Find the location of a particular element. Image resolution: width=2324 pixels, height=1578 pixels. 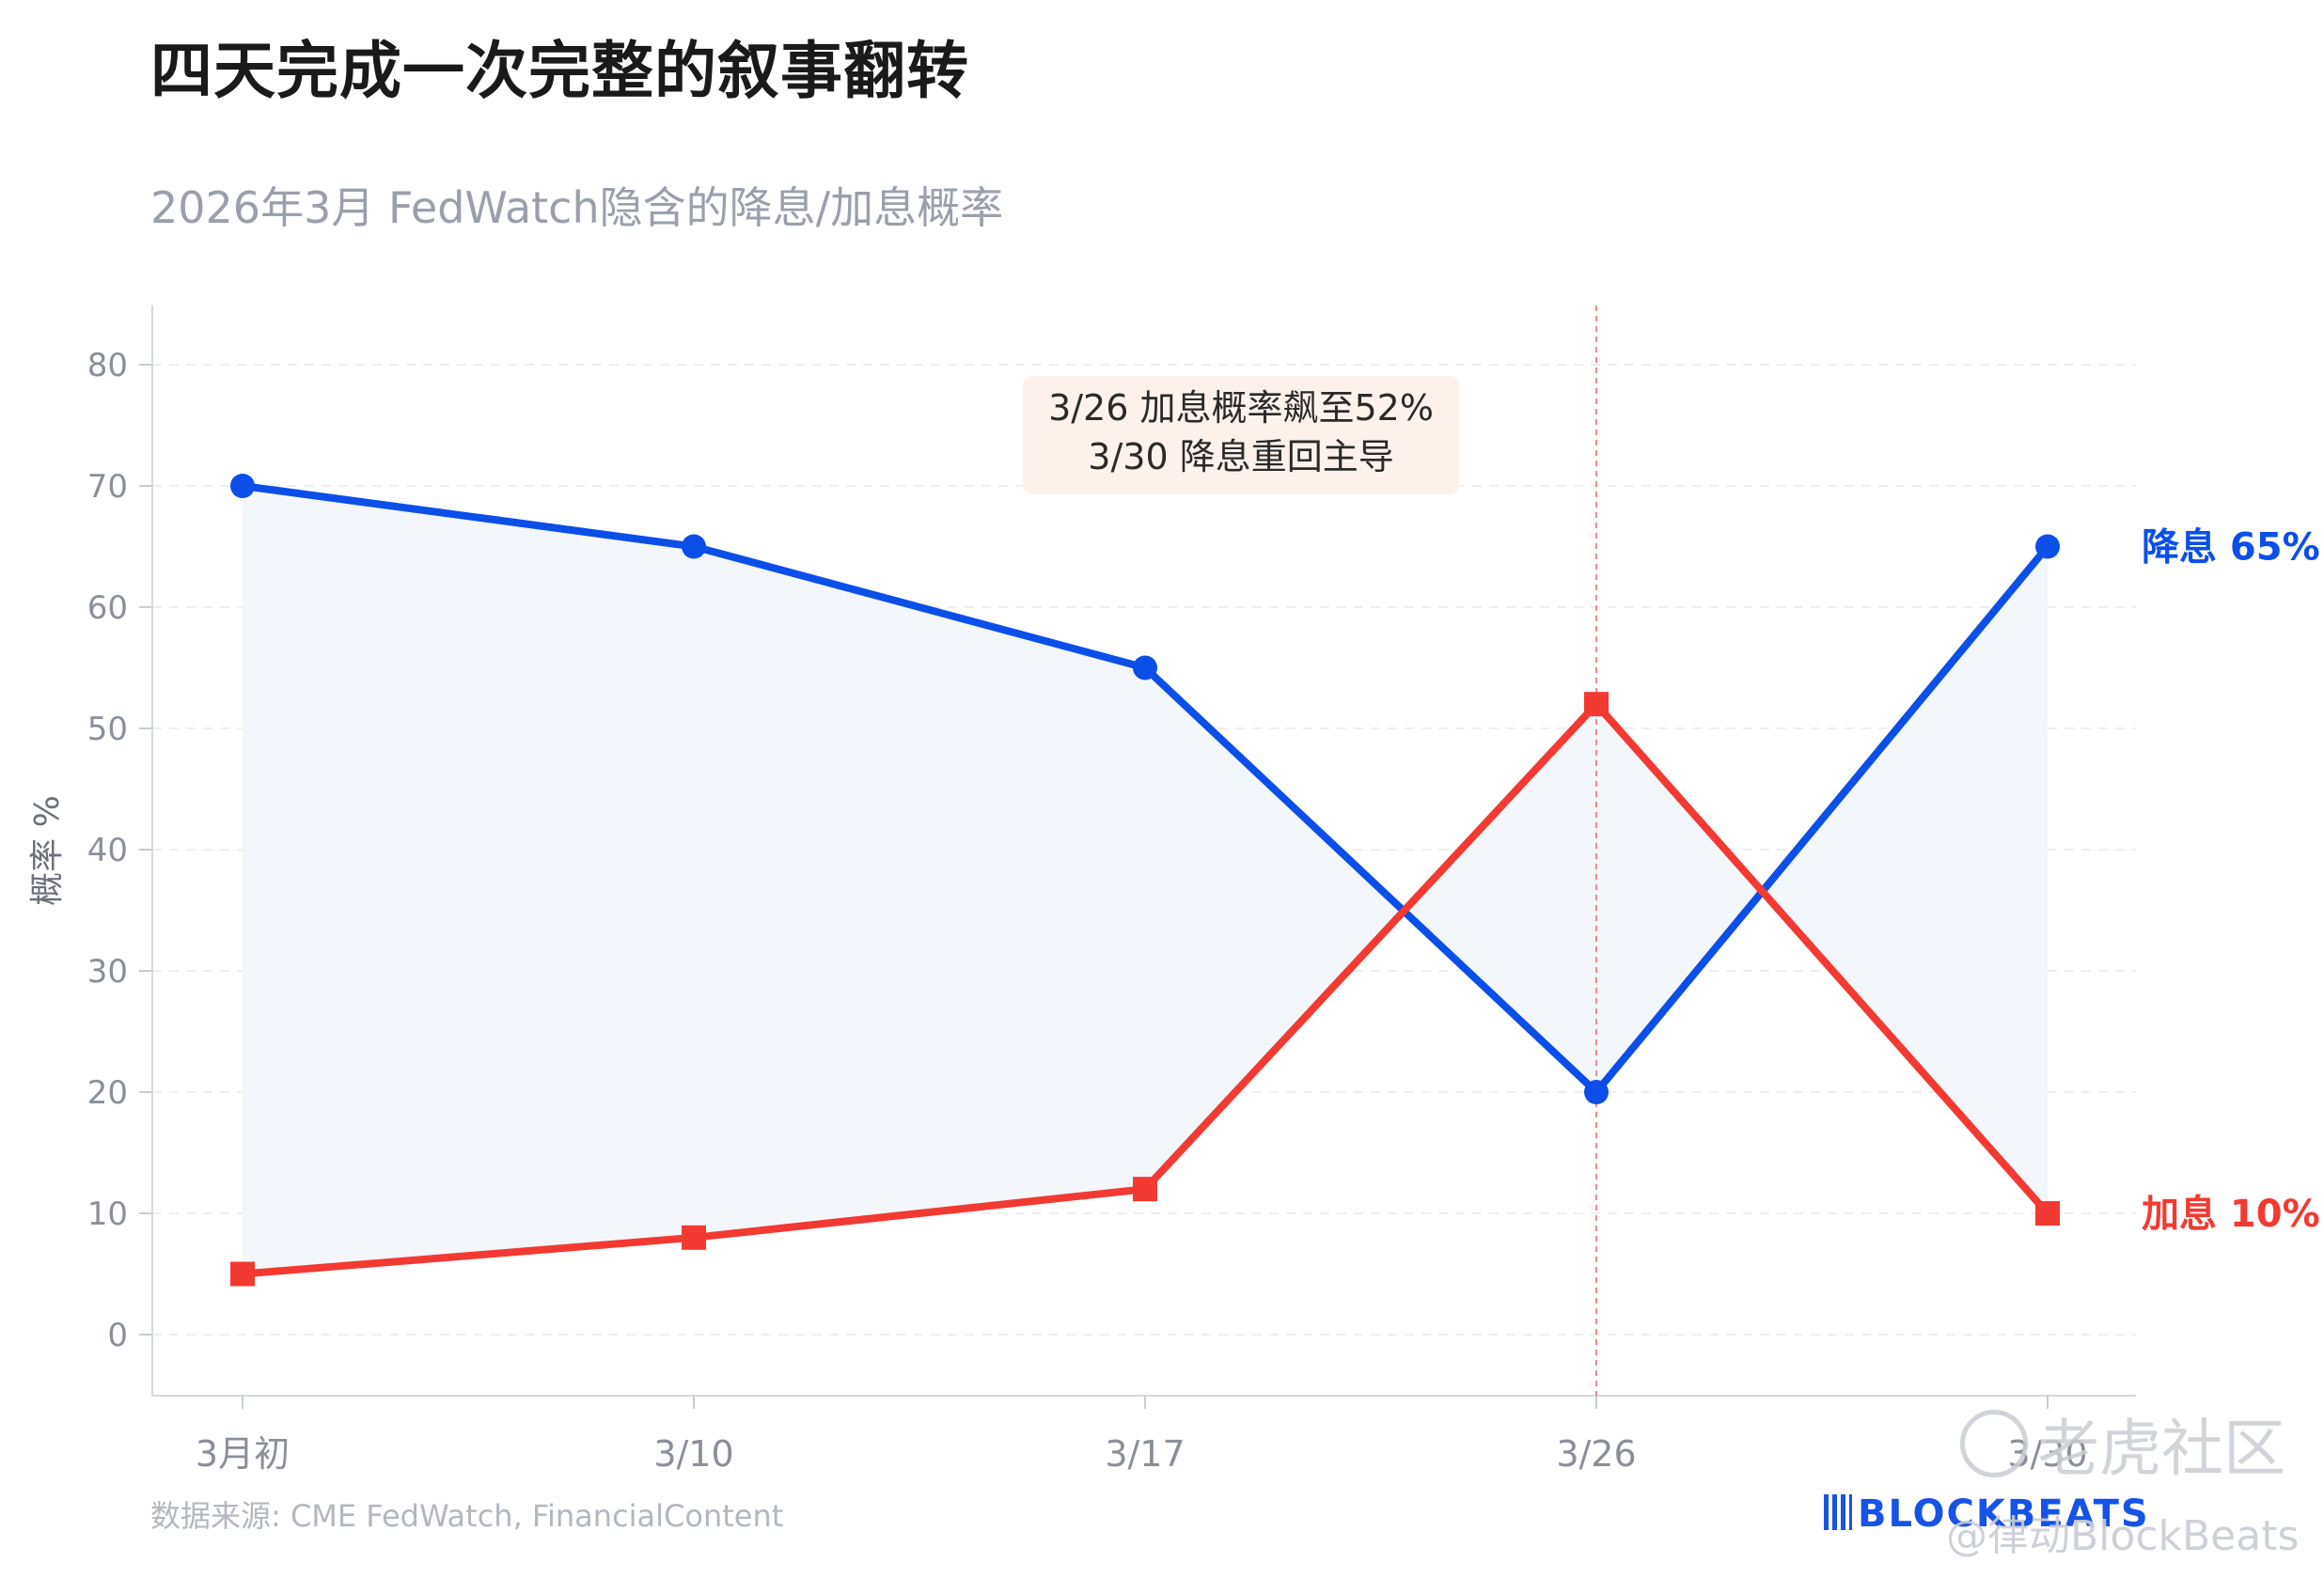

xtick-label-0: 3月初 is located at coordinates (243, 1454).